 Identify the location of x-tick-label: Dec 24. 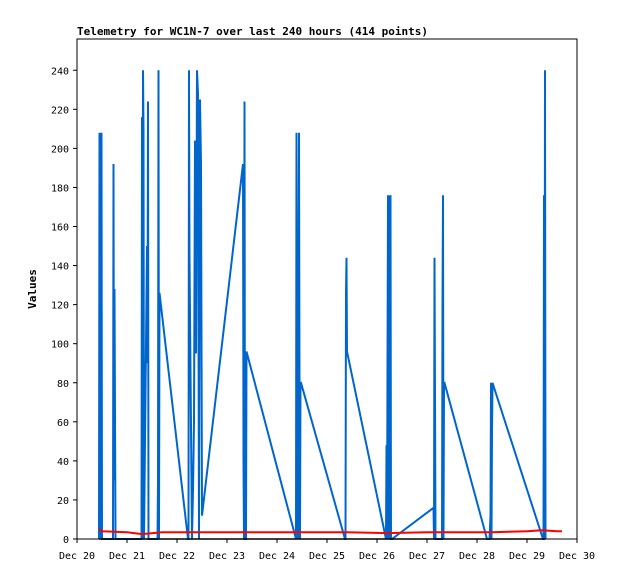
(277, 556).